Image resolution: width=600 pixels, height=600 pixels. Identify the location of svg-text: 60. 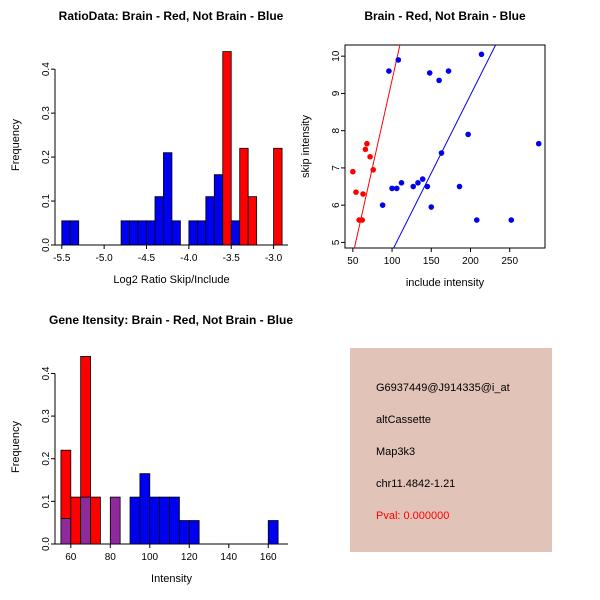
(71, 557).